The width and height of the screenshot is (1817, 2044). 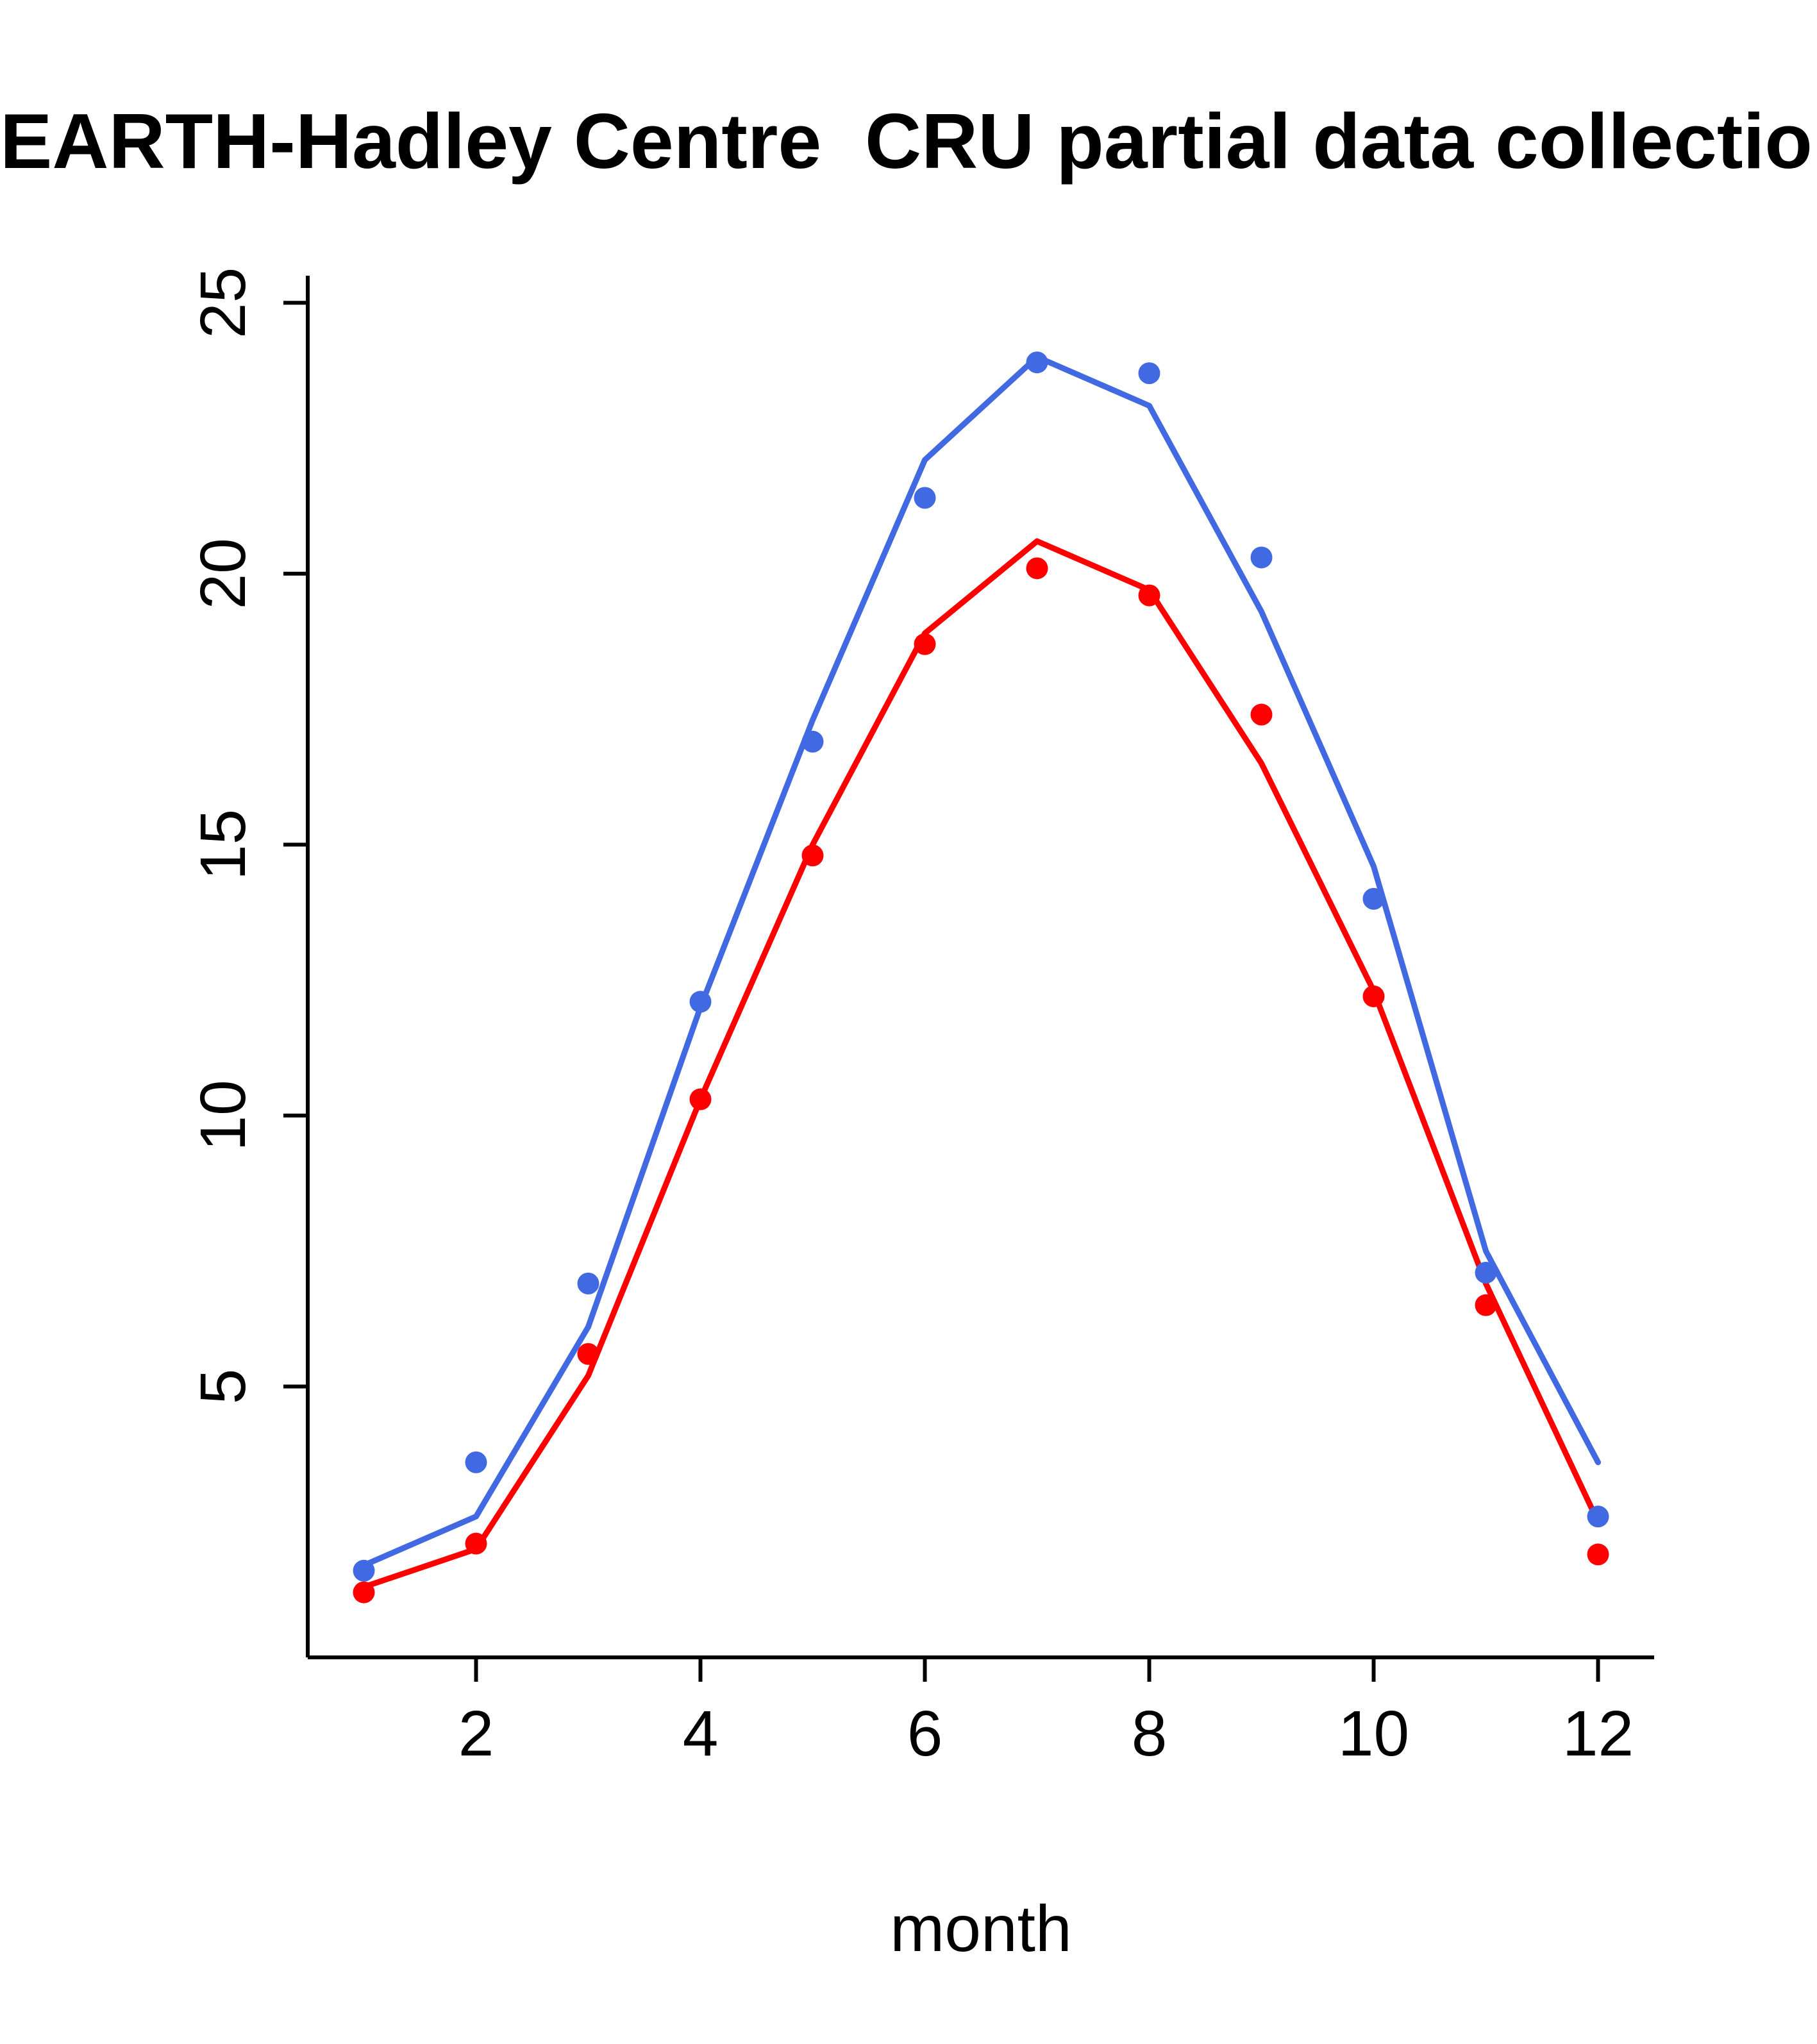 What do you see at coordinates (1374, 1734) in the screenshot?
I see `x-tick-label: 10` at bounding box center [1374, 1734].